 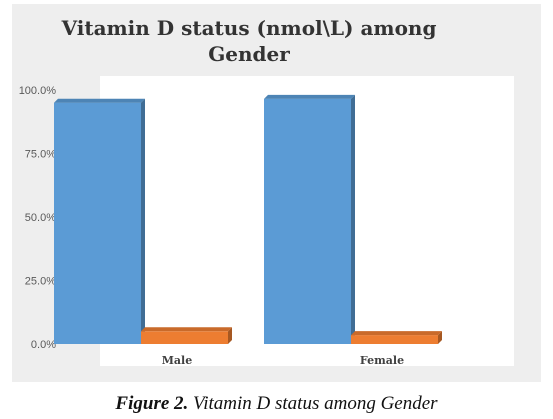 I want to click on y-tick-label: 50.0%, so click(x=40, y=218).